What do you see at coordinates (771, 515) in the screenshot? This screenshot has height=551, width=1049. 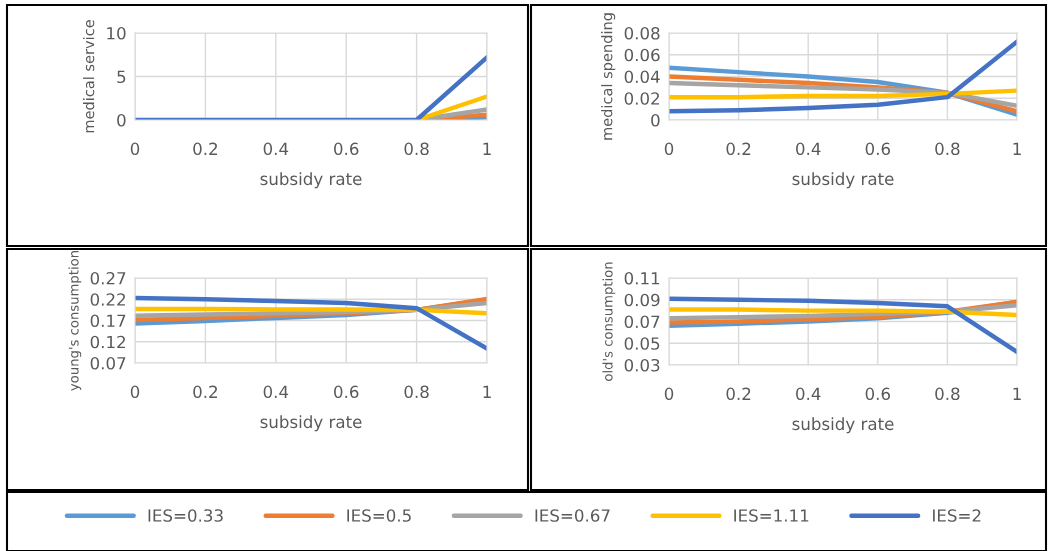 I see `legend-label: IES=1.11` at bounding box center [771, 515].